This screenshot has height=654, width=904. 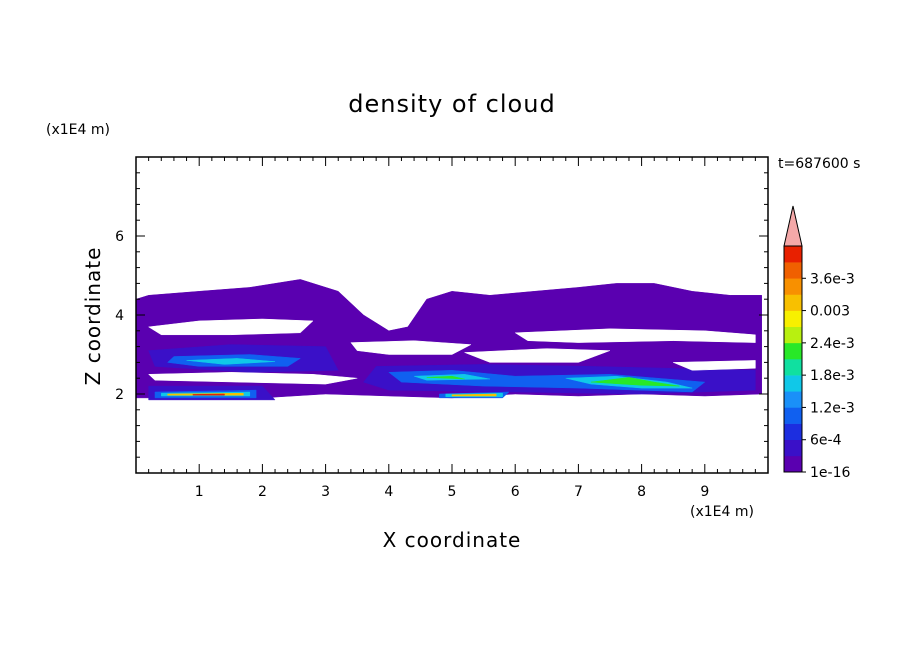 What do you see at coordinates (832, 344) in the screenshot?
I see `colorbar-label: 2.4e-3` at bounding box center [832, 344].